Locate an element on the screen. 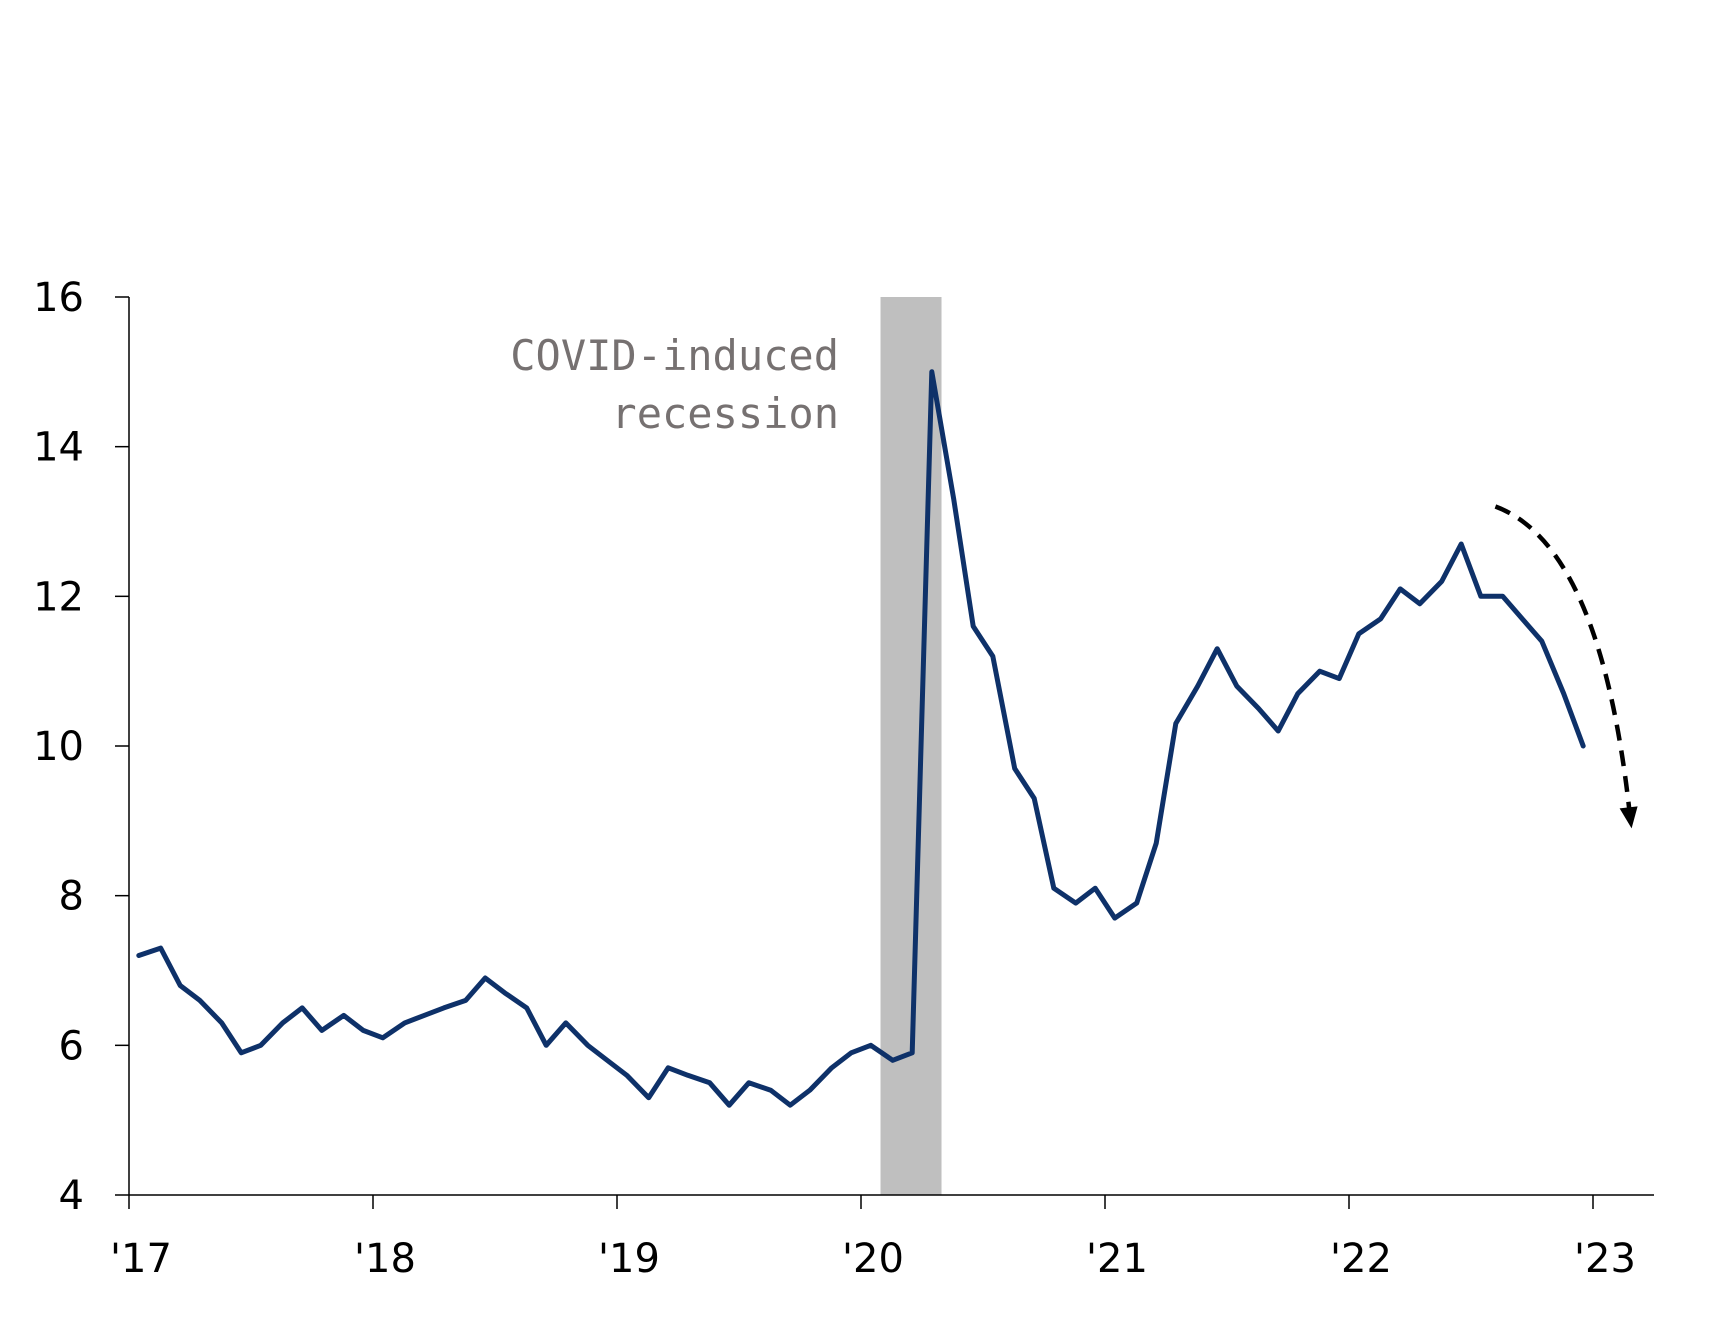 This screenshot has height=1344, width=1728. y-tick-label: 8 is located at coordinates (71, 897).